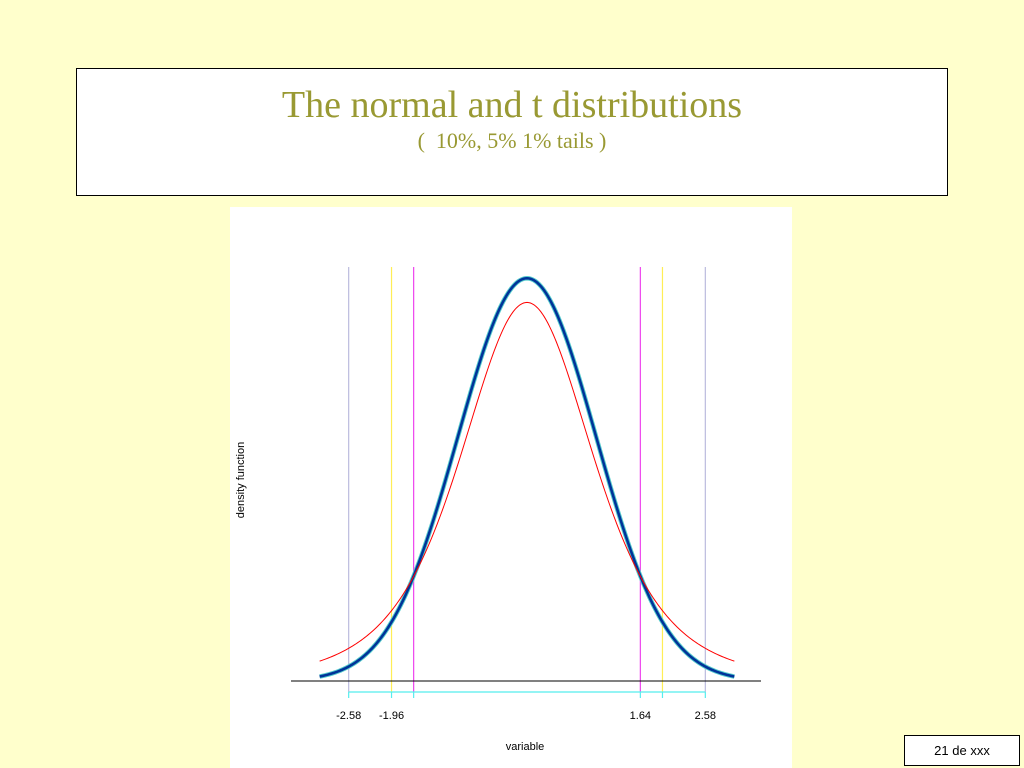  What do you see at coordinates (962, 750) in the screenshot?
I see `page-number: 21 de xxx` at bounding box center [962, 750].